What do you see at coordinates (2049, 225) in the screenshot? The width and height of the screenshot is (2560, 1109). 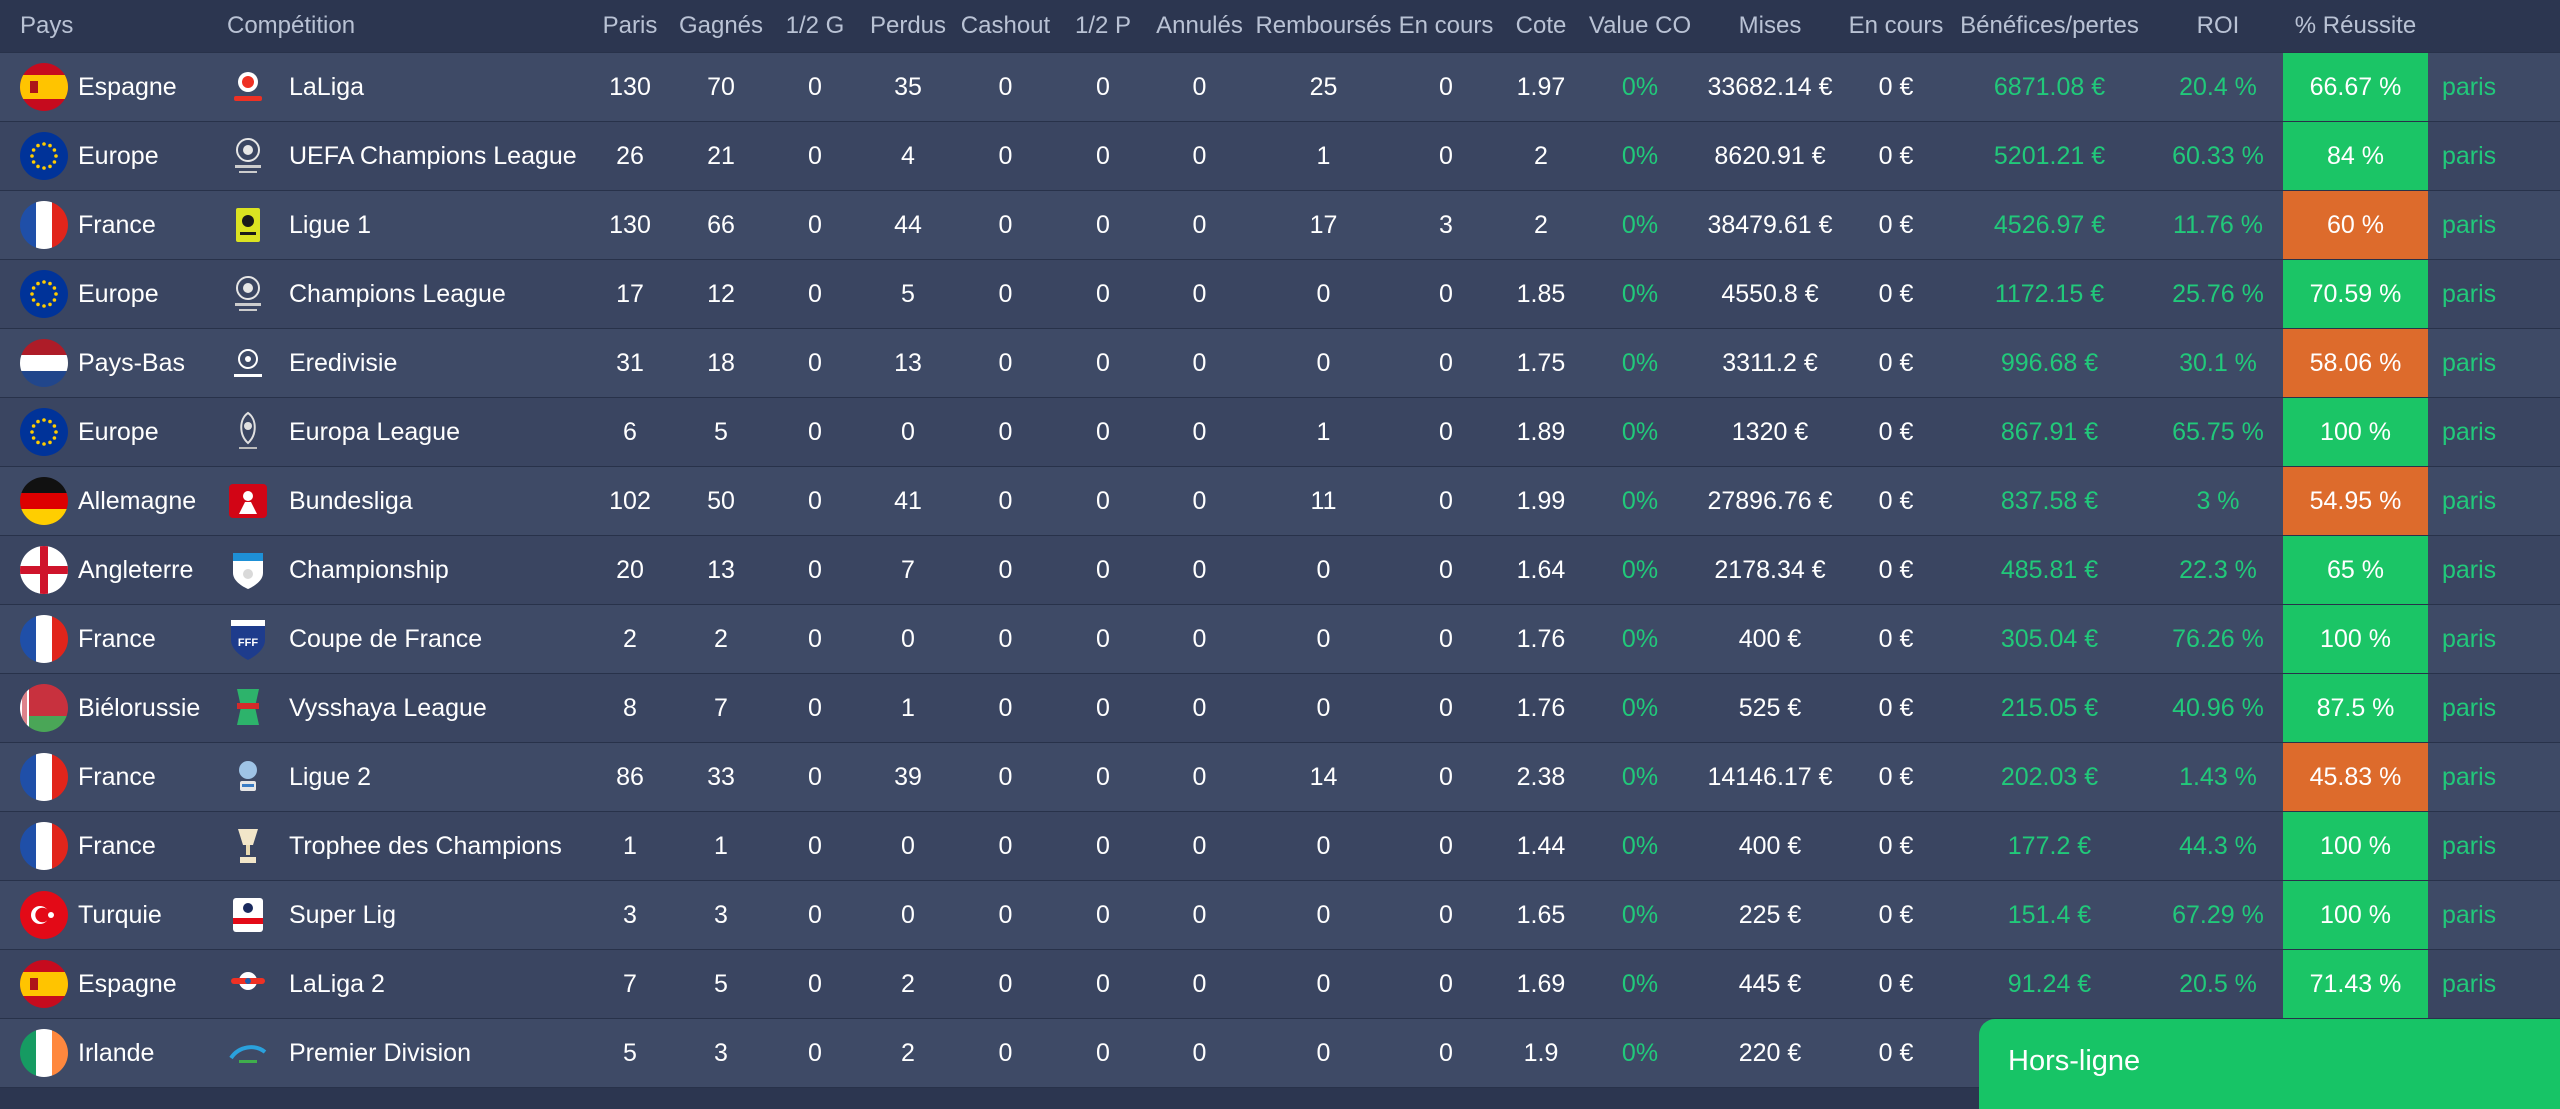 I see `profit-cell: 4526.97 €` at bounding box center [2049, 225].